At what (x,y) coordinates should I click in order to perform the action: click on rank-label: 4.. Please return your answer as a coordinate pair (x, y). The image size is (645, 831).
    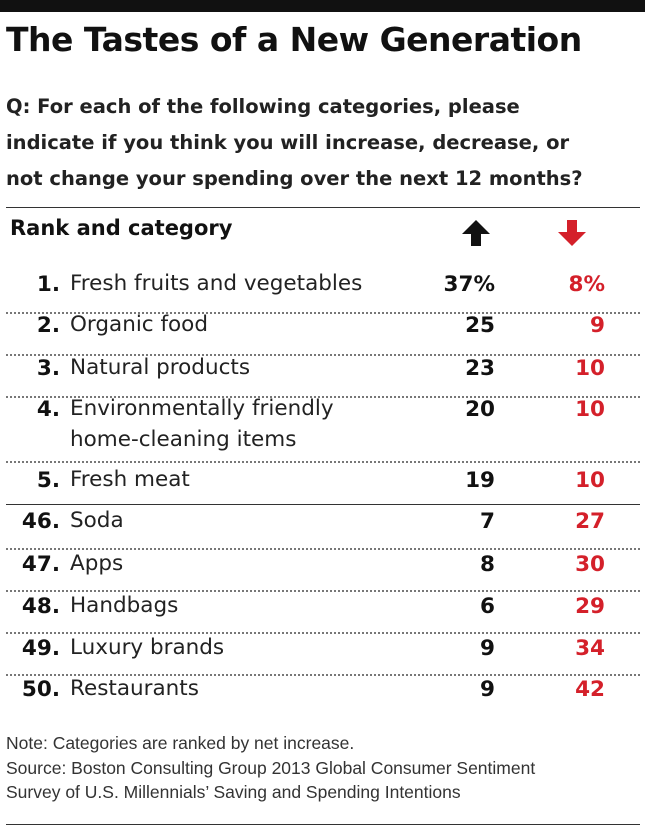
    Looking at the image, I should click on (48, 409).